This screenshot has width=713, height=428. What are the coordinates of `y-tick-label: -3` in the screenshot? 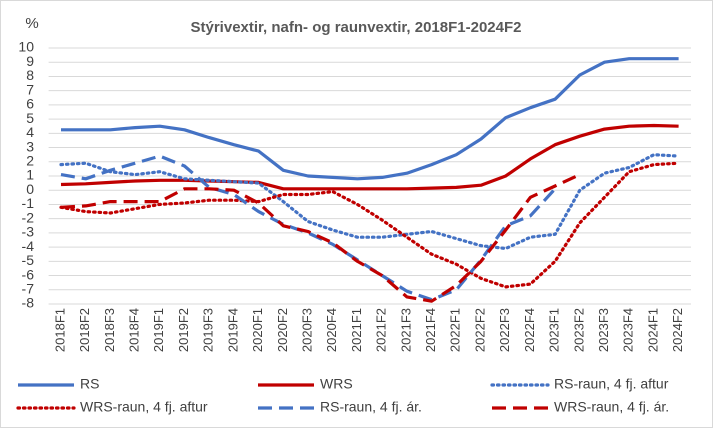 It's located at (28, 232).